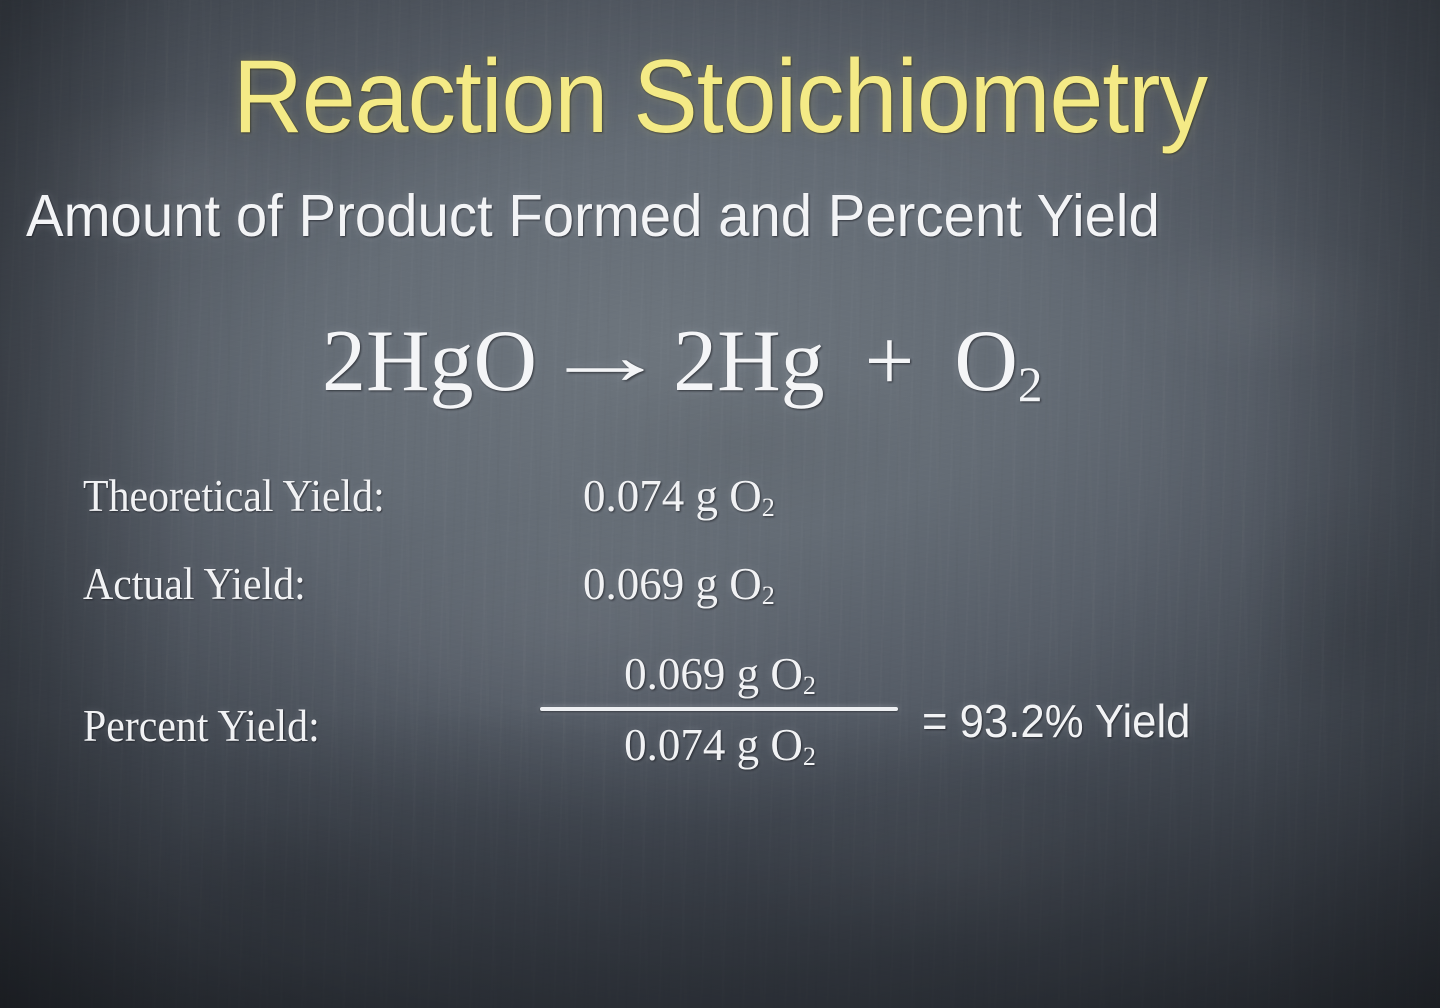 Image resolution: width=1440 pixels, height=1008 pixels. Describe the element at coordinates (728, 584) in the screenshot. I see `actual-yield-unit: g O` at that location.